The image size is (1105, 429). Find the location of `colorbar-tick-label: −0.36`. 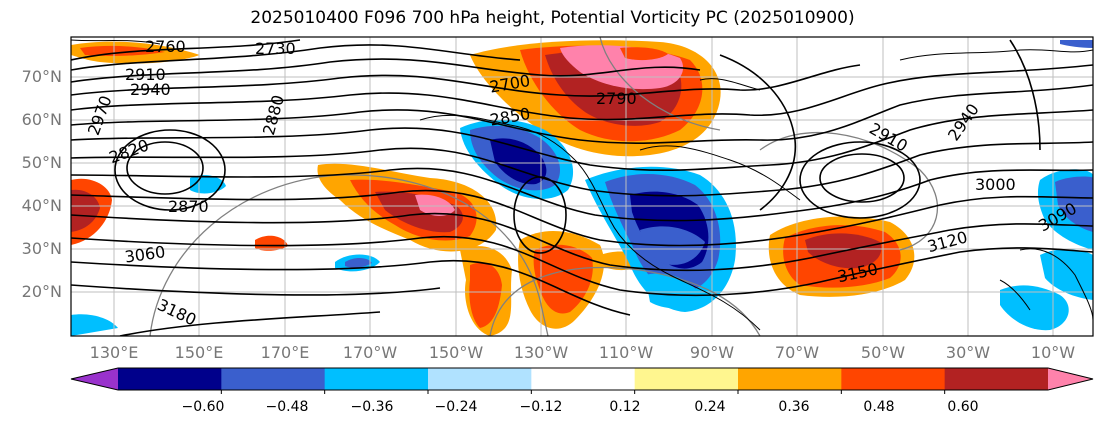

colorbar-tick-label: −0.36 is located at coordinates (372, 407).